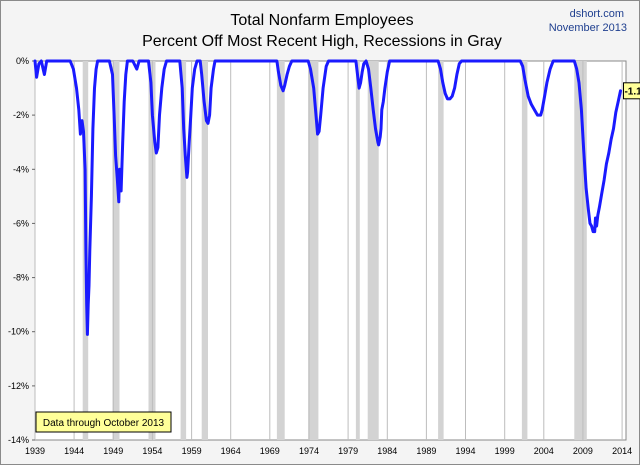  I want to click on y-tick-label: -4%, so click(21, 169).